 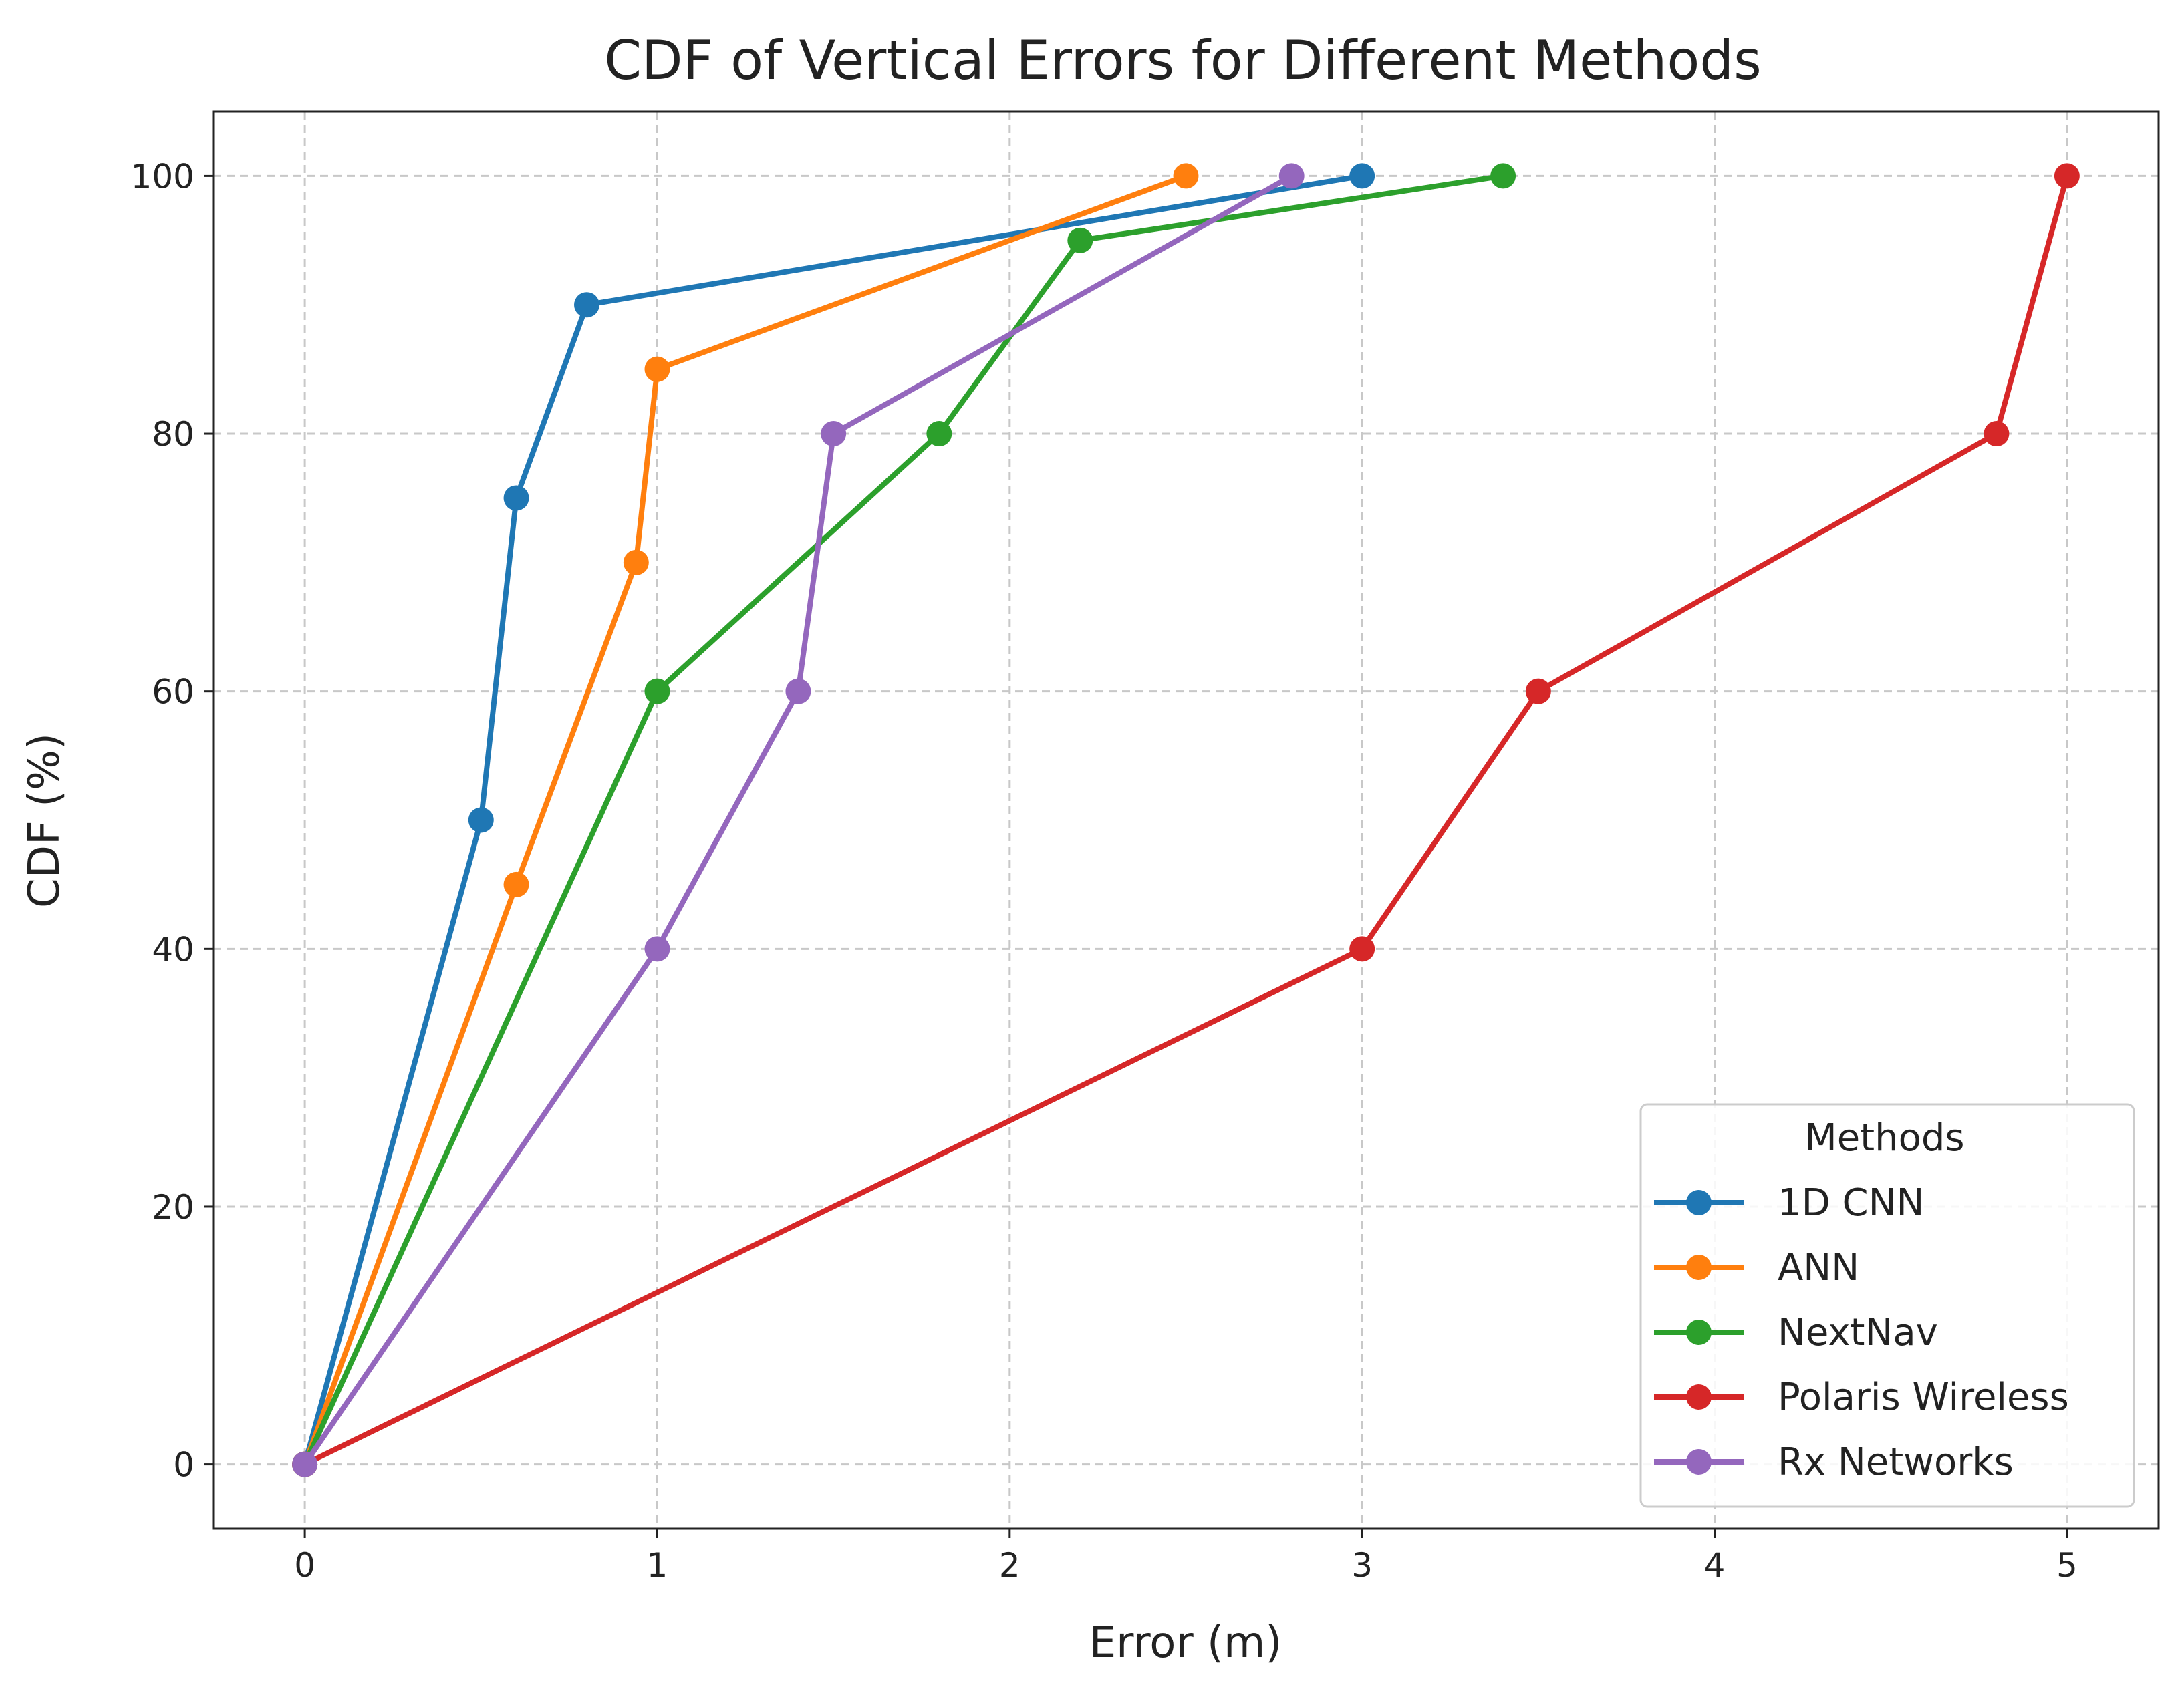 What do you see at coordinates (1699, 1462) in the screenshot?
I see `legend-marker-rx-networks` at bounding box center [1699, 1462].